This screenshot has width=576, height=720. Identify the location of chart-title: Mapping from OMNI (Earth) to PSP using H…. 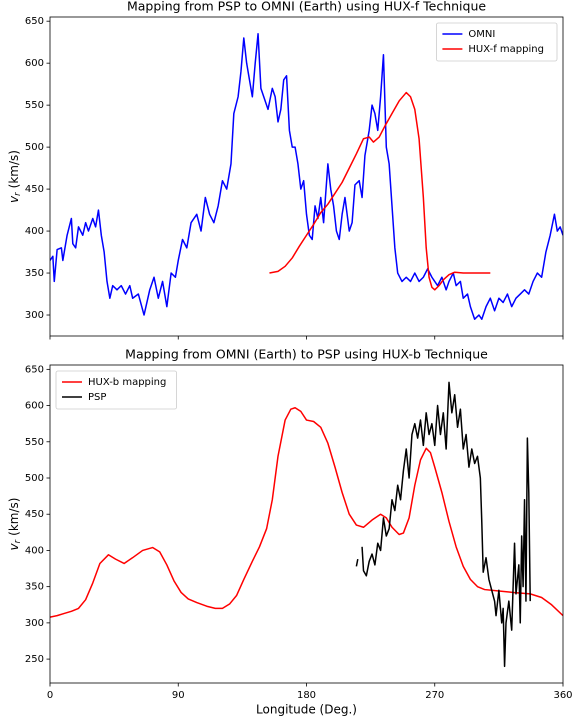
(306, 354).